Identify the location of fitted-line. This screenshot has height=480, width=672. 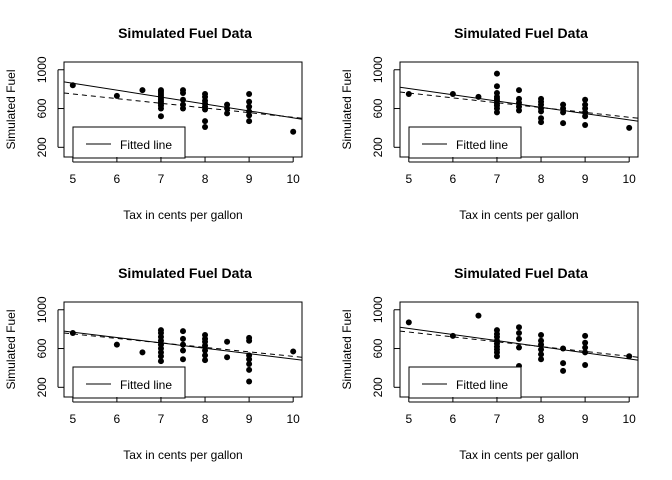
(519, 343).